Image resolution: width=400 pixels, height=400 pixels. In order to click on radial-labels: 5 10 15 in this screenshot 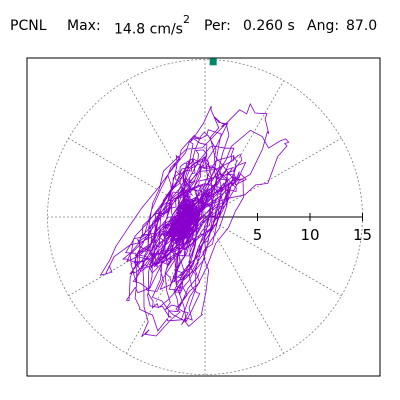, I will do `click(312, 235)`.